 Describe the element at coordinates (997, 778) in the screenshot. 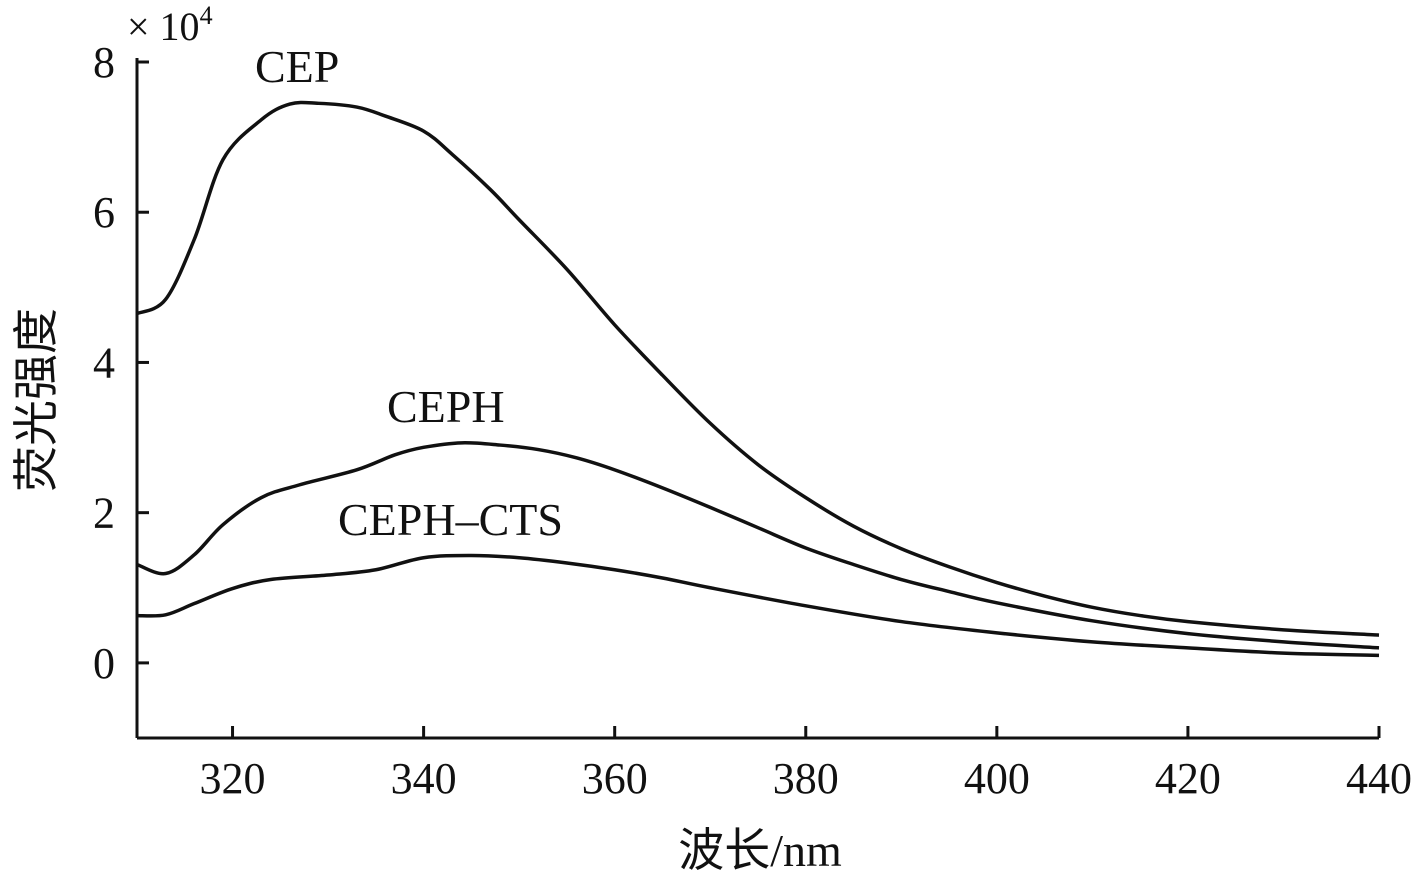

I see `x-tick-label: 400` at that location.